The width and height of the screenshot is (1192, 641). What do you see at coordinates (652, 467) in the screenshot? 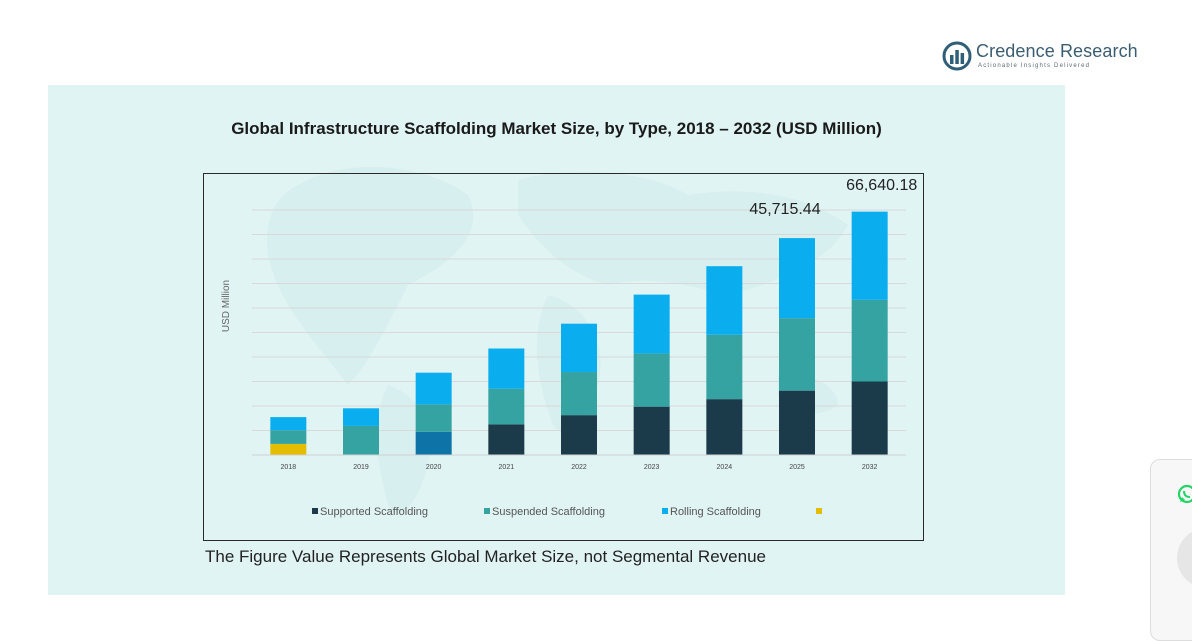
I see `x-tick-label: 2023` at bounding box center [652, 467].